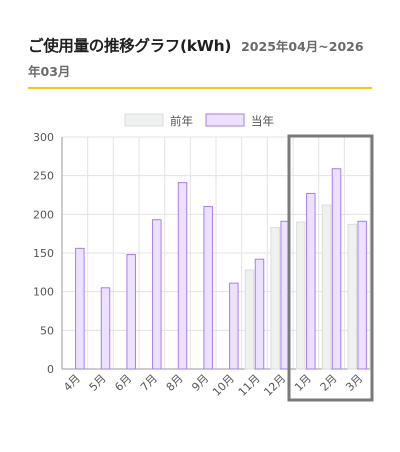 The image size is (400, 452). I want to click on y-tick-label: 50, so click(47, 330).